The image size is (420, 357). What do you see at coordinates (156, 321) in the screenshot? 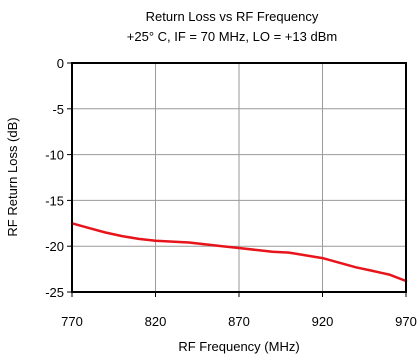
I see `x-tick-label: 820` at bounding box center [156, 321].